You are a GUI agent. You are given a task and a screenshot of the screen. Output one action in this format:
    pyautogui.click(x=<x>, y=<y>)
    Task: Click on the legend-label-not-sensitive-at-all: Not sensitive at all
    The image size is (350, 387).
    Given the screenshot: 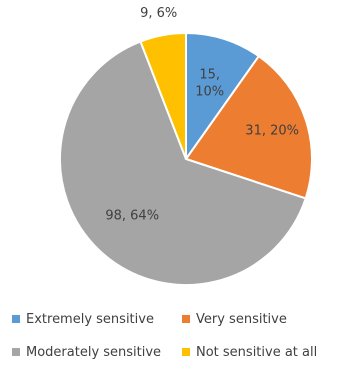 What is the action you would take?
    pyautogui.click(x=256, y=352)
    